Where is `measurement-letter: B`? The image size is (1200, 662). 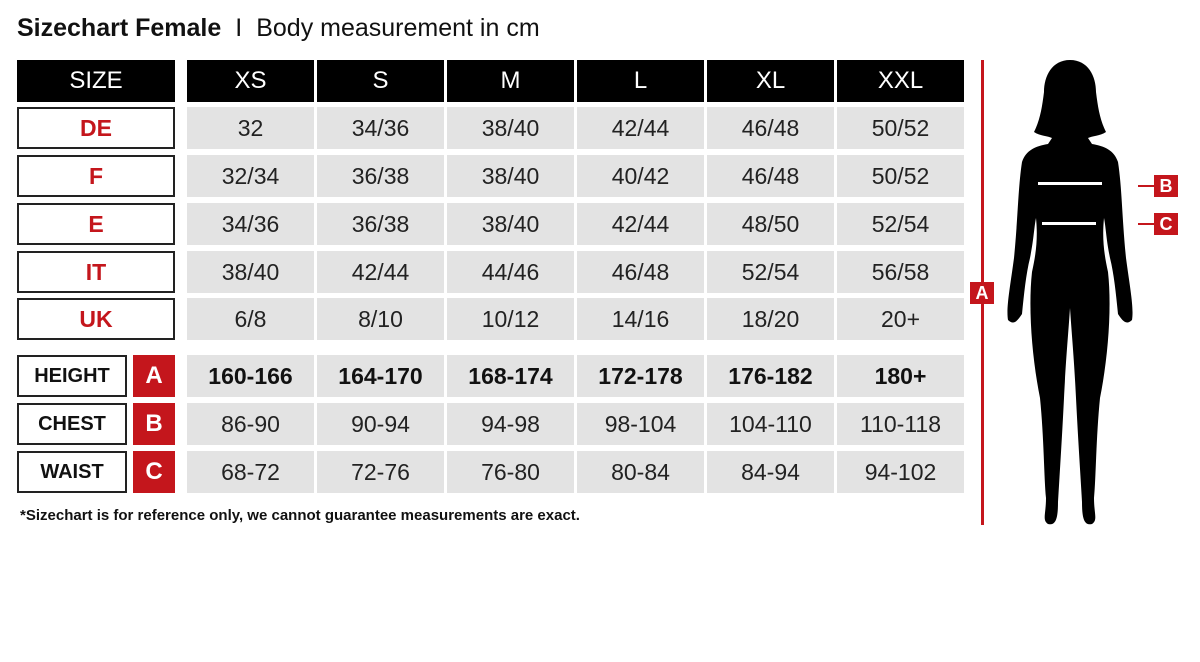
measurement-letter: B is located at coordinates (154, 424).